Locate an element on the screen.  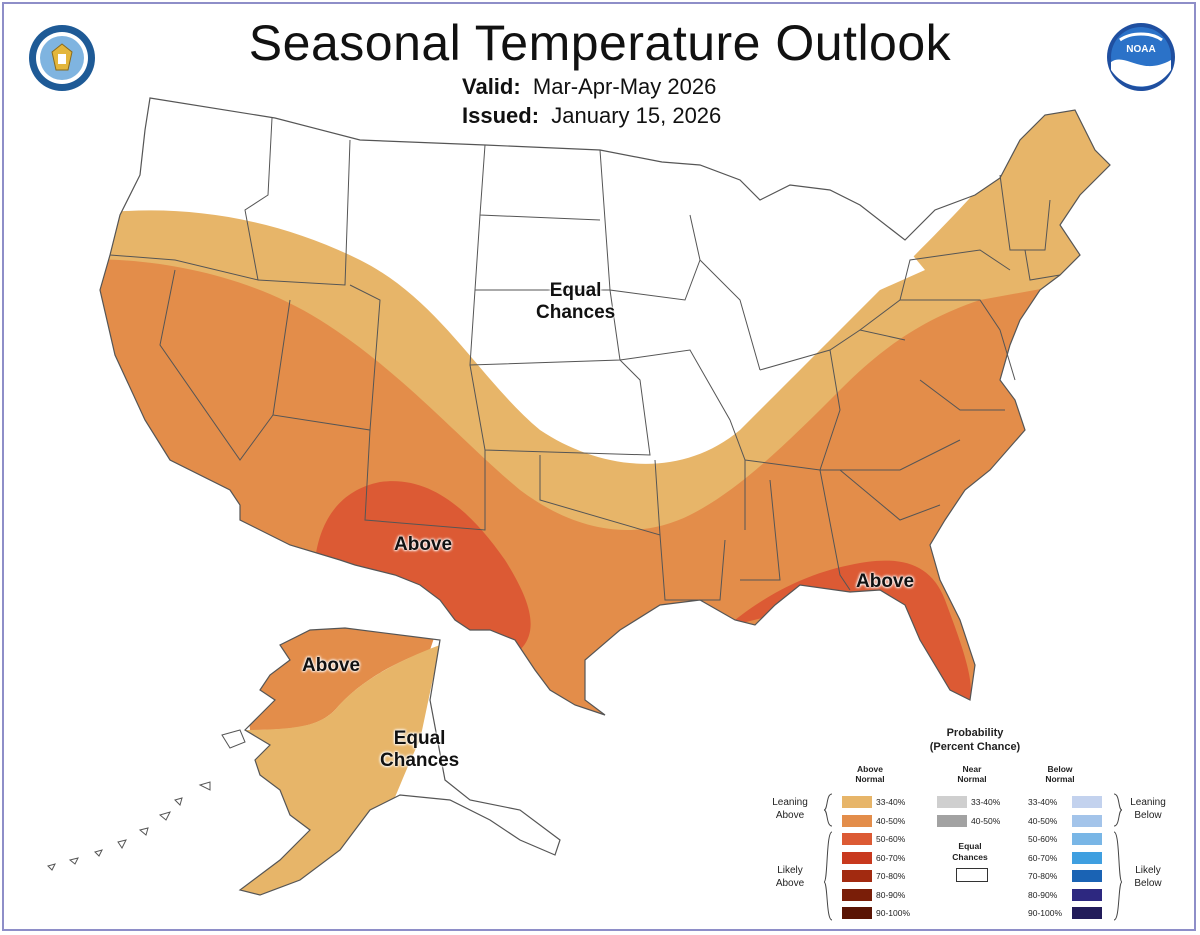
equal-chances-alaska-label: Equal Chances is located at coordinates (419, 750).